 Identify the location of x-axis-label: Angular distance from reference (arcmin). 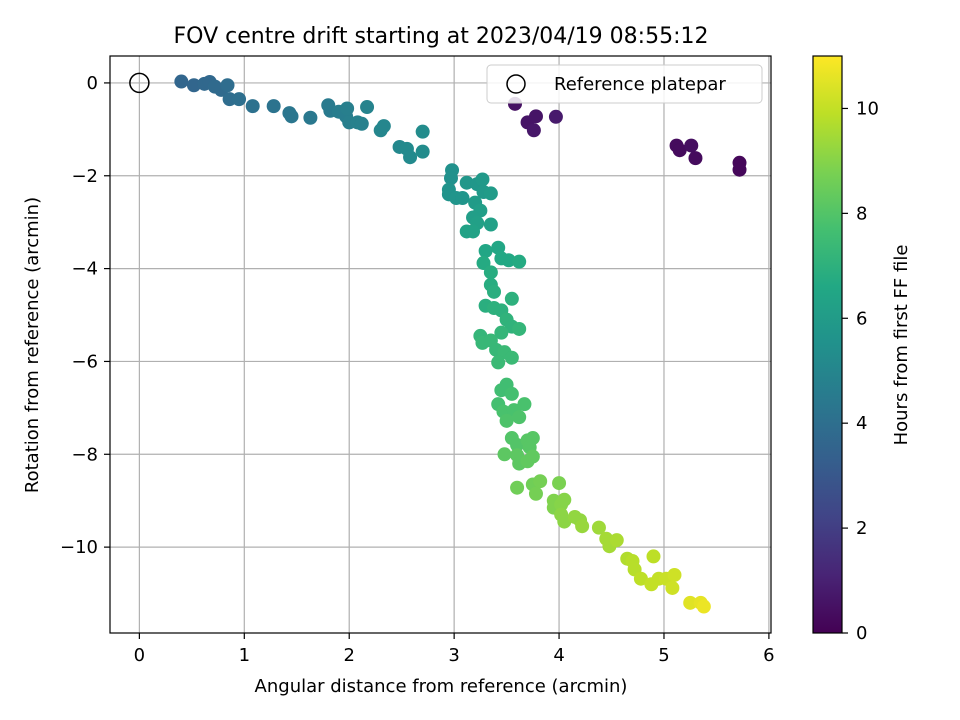
(441, 686).